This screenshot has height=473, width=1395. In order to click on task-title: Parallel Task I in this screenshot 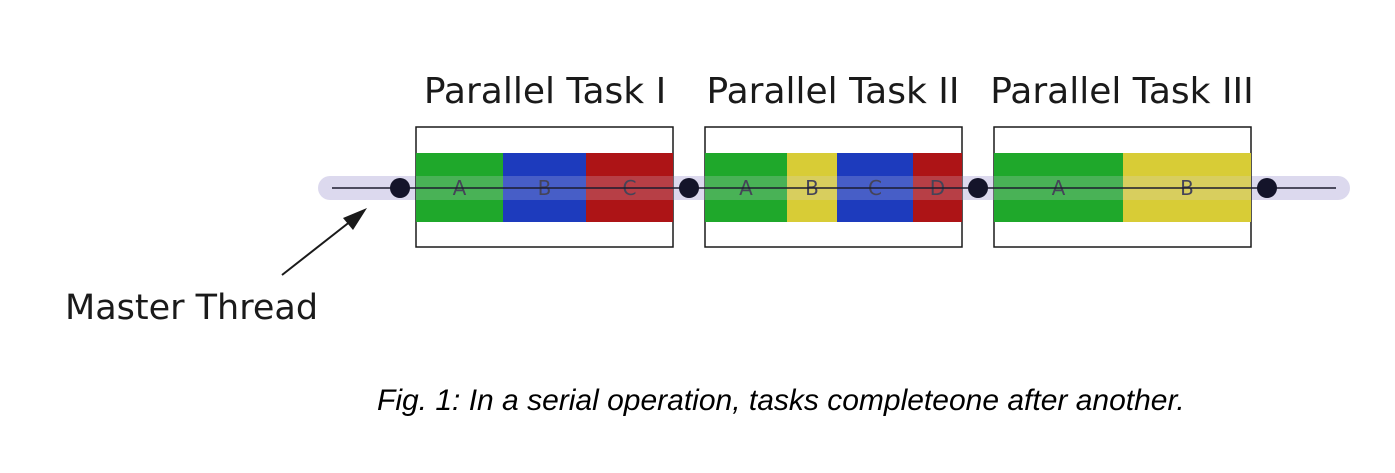, I will do `click(545, 91)`.